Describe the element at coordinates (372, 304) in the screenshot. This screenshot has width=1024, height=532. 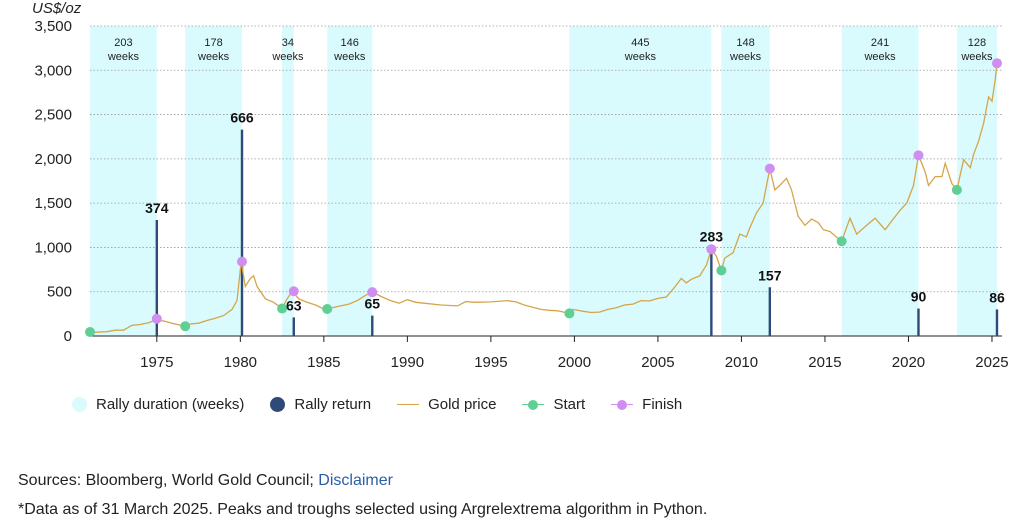
I see `rally-return-label: 65` at that location.